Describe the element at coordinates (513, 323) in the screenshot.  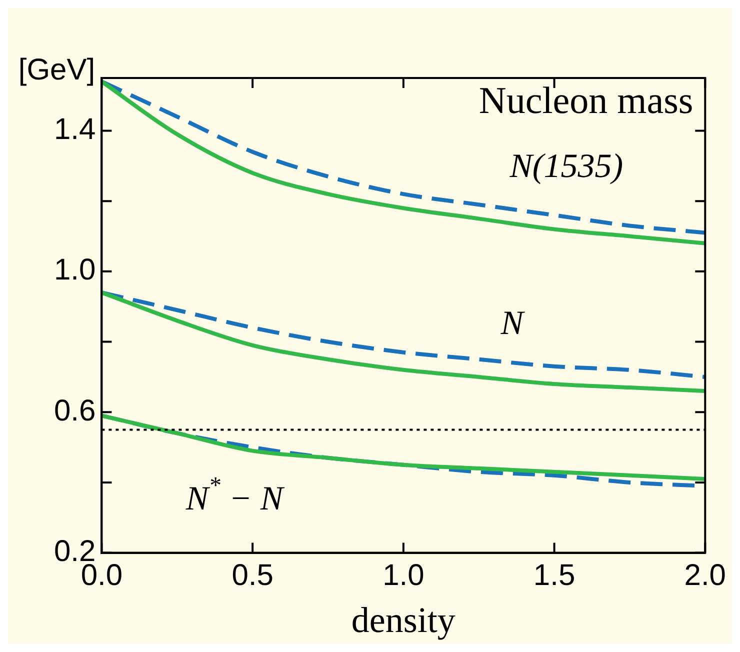
I see `annotation: N` at that location.